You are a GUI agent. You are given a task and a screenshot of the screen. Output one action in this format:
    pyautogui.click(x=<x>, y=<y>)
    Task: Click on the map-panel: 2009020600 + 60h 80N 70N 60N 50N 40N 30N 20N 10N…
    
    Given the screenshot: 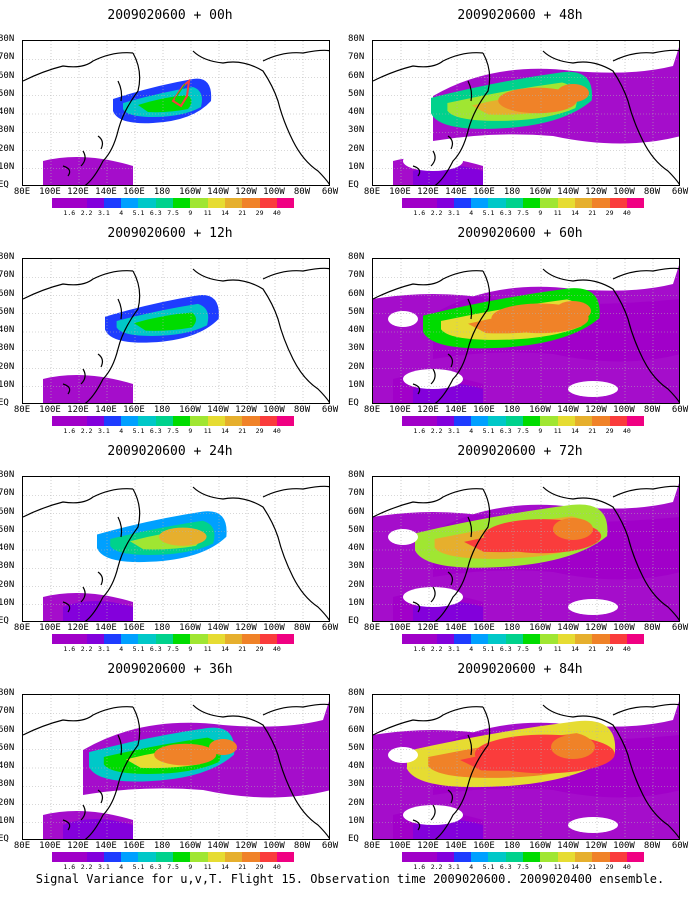 What is the action you would take?
    pyautogui.click(x=519, y=330)
    